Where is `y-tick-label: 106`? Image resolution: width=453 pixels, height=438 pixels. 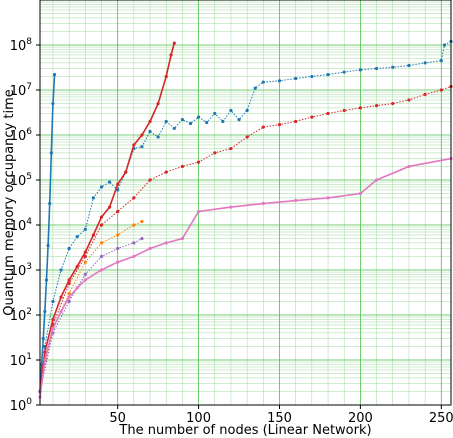
y-tick-label: 106 is located at coordinates (21, 135).